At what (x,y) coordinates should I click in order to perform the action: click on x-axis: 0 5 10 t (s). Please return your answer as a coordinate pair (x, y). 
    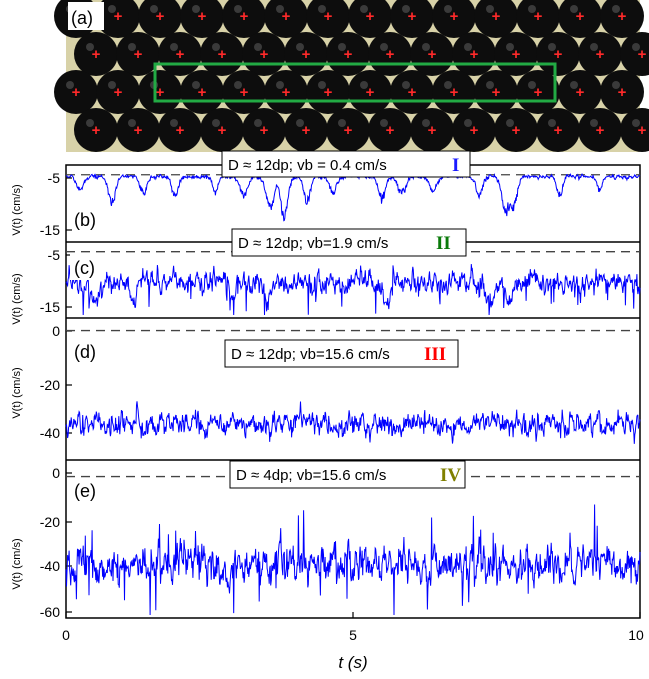
    Looking at the image, I should click on (353, 642).